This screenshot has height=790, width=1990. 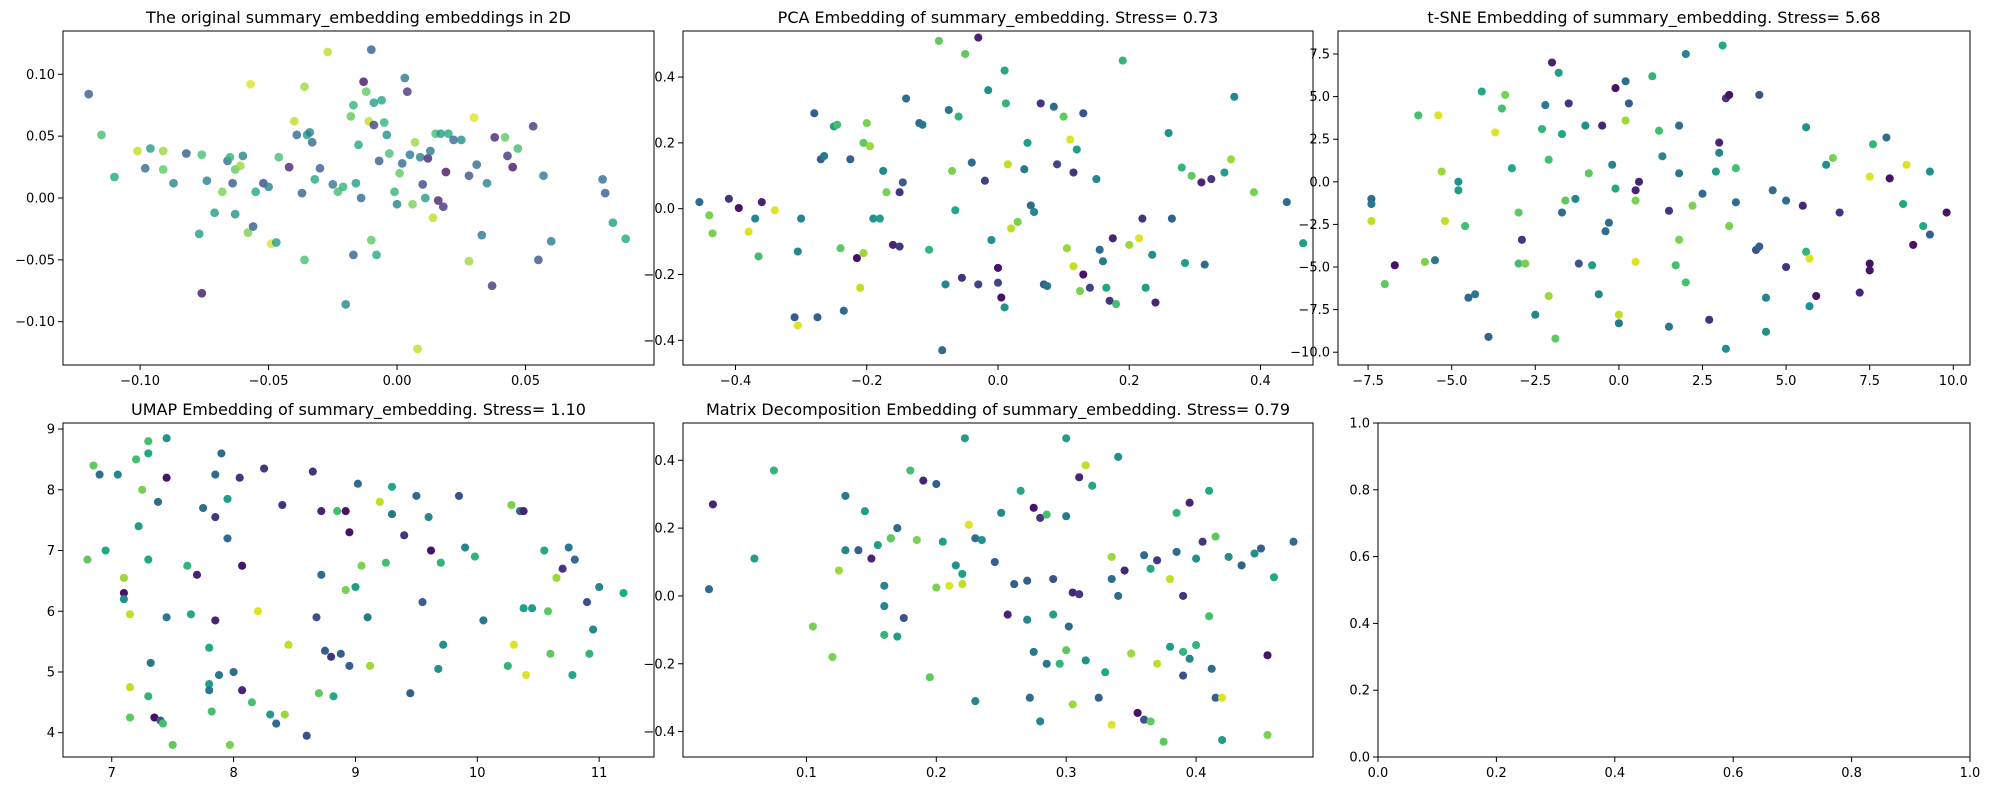 What do you see at coordinates (599, 773) in the screenshot?
I see `x-tick-label: 11` at bounding box center [599, 773].